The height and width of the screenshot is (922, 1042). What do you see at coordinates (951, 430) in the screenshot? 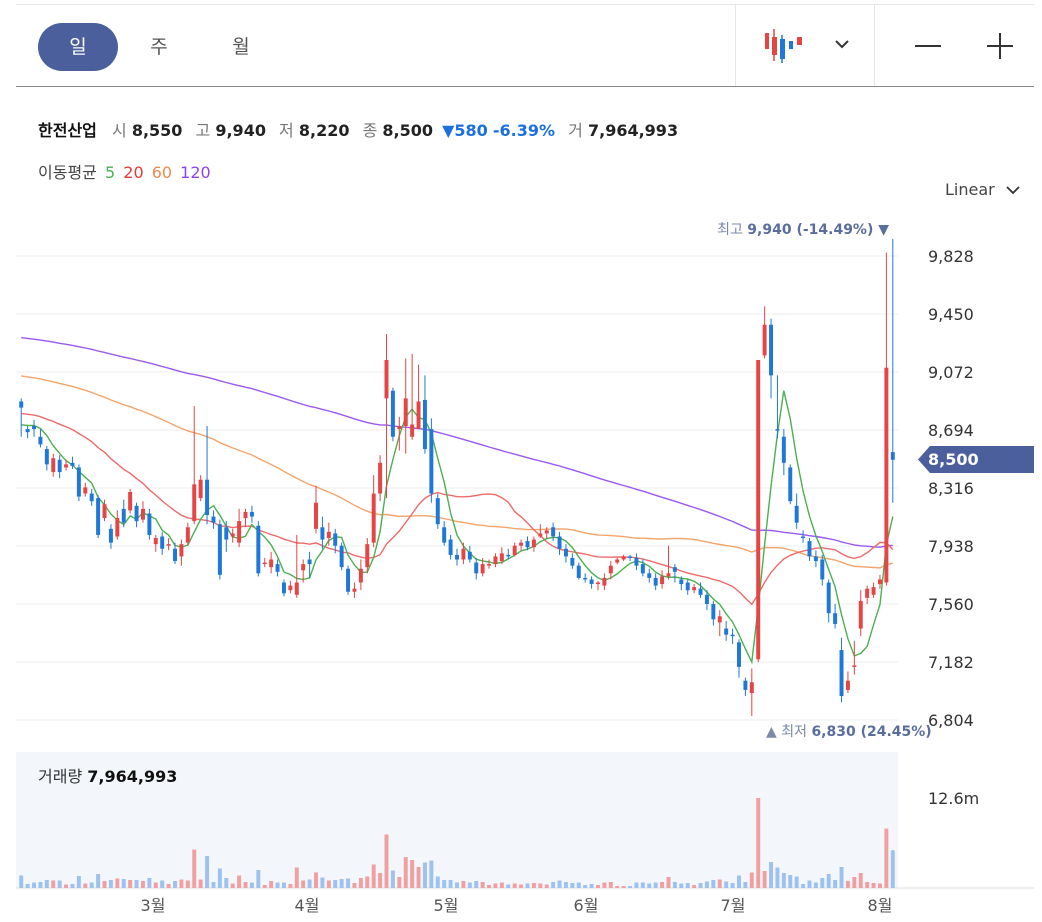
I see `y-tick-label: 8,694` at bounding box center [951, 430].